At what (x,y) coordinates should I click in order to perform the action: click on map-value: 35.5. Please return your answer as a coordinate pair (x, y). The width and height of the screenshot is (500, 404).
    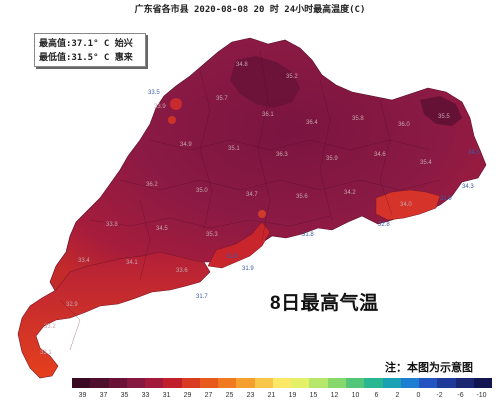
    Looking at the image, I should click on (444, 117).